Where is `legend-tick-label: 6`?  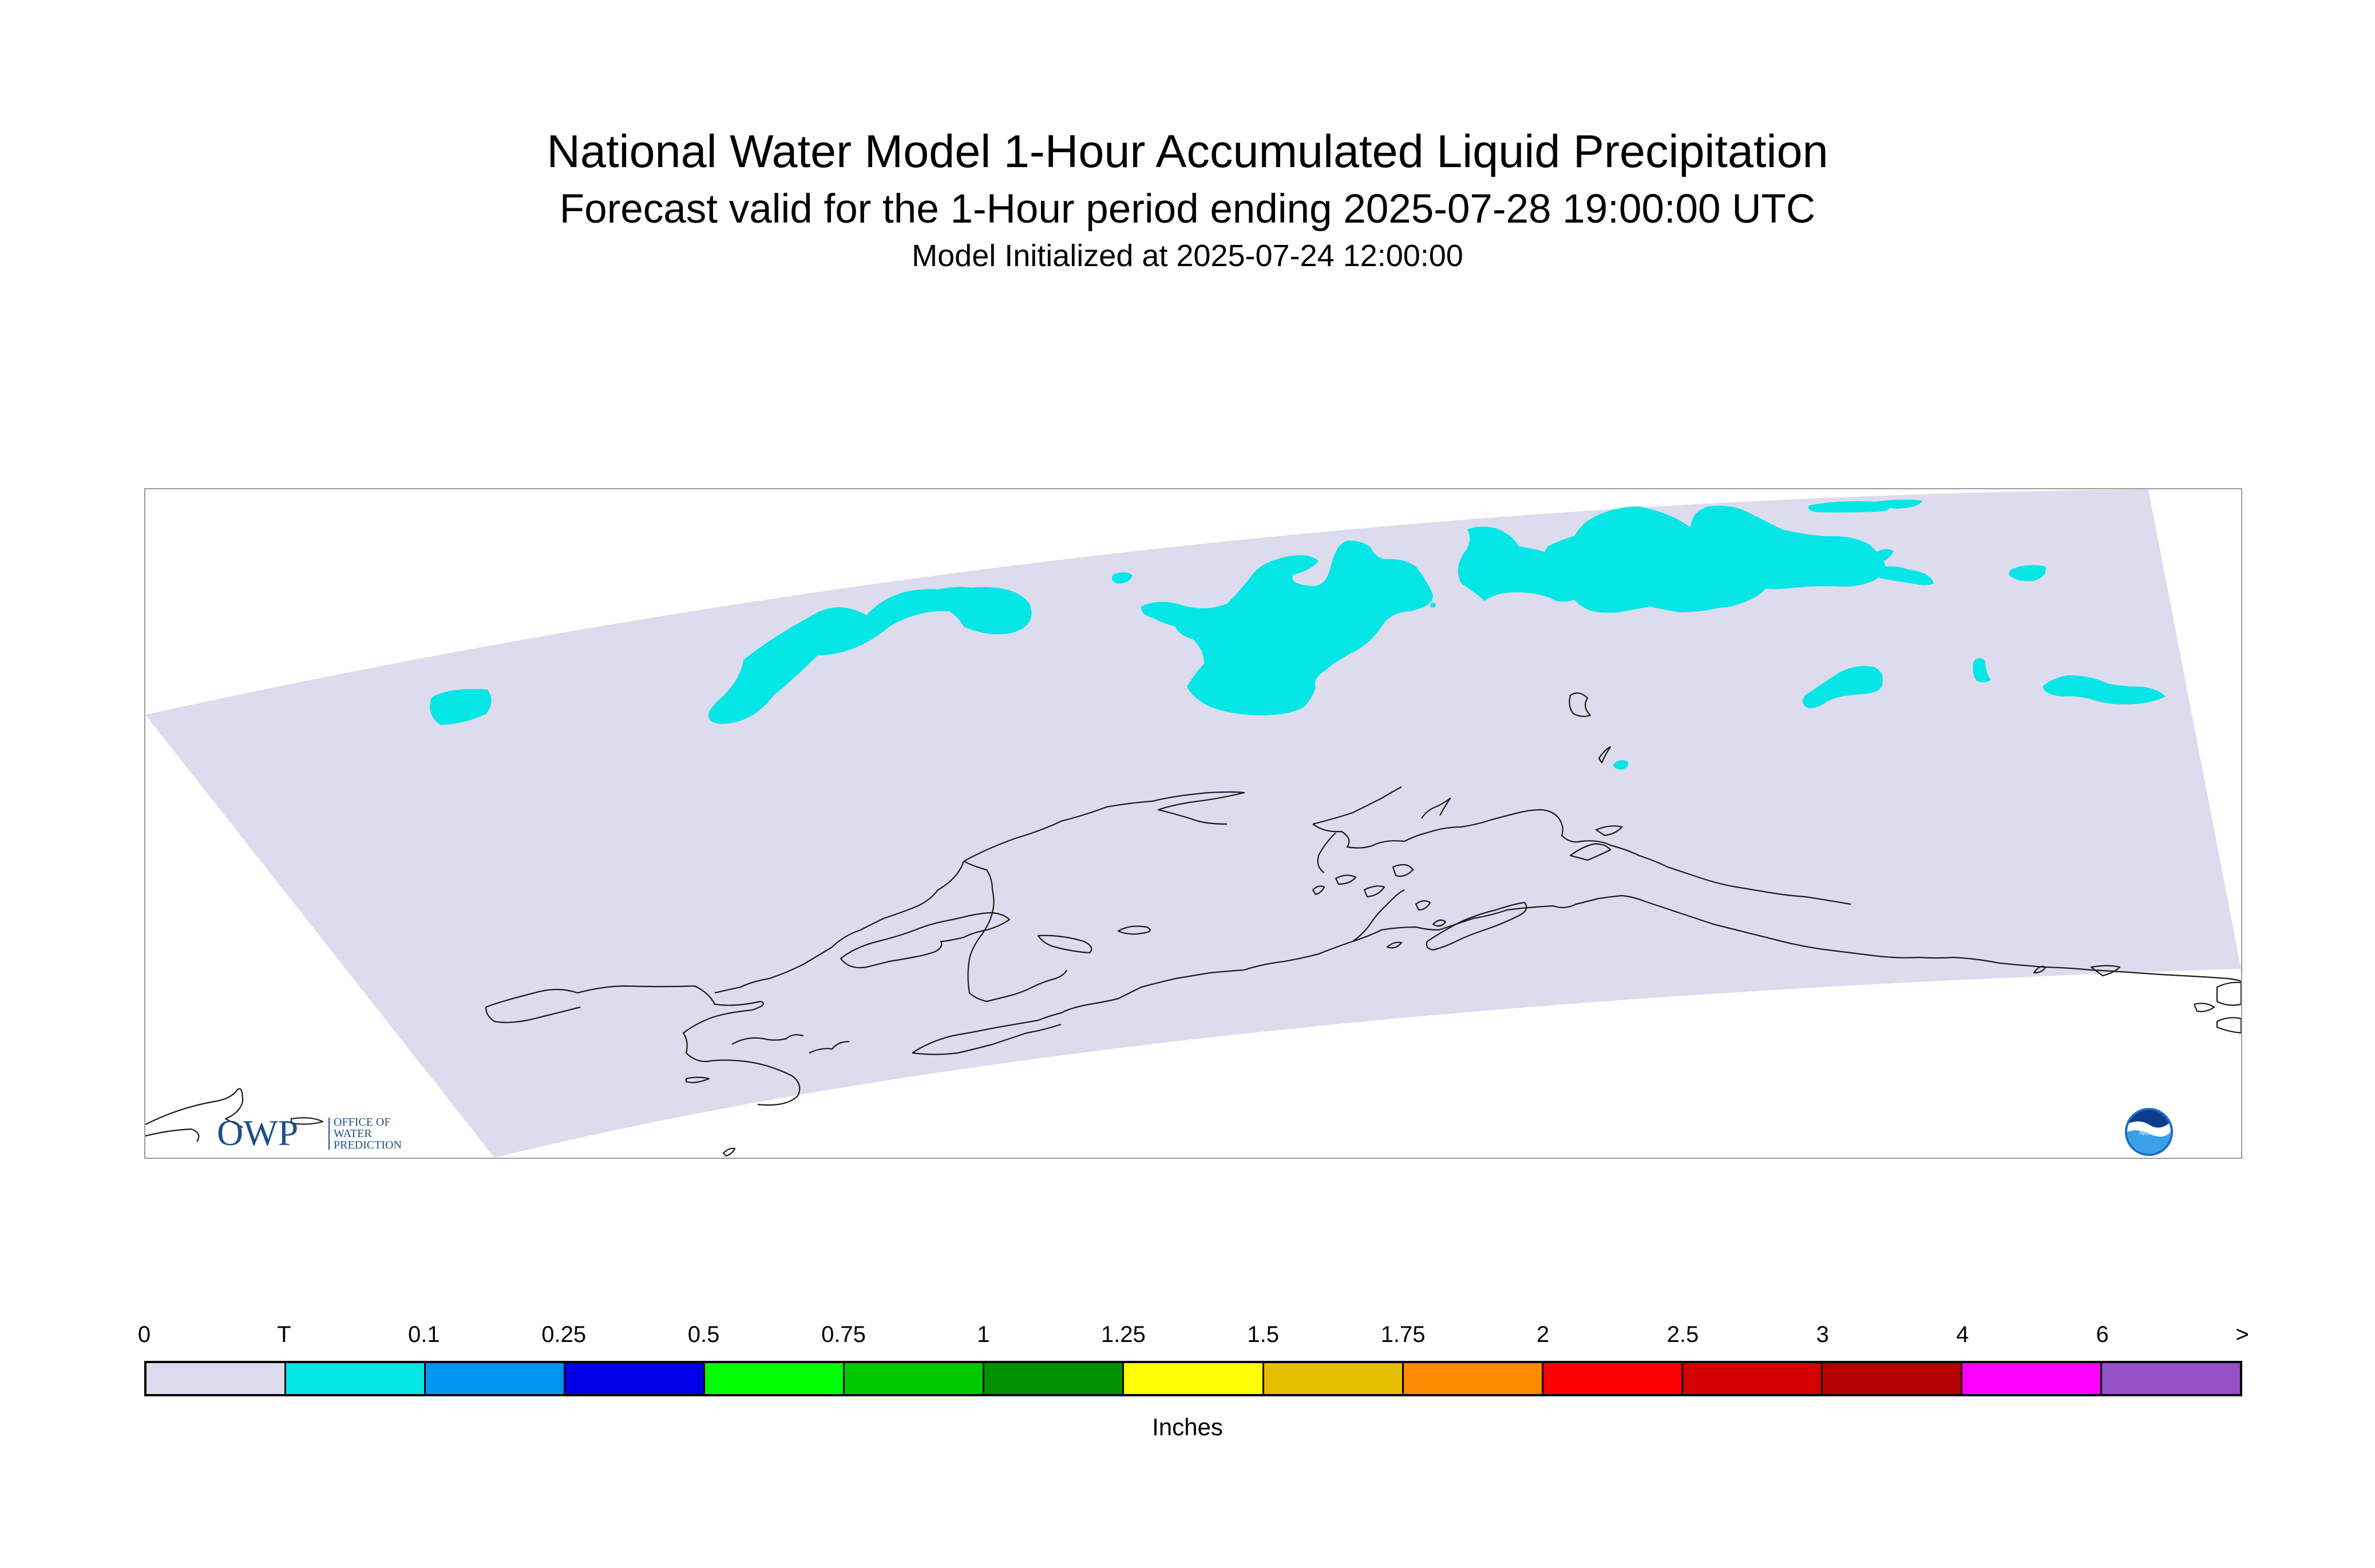 legend-tick-label: 6 is located at coordinates (2102, 1334).